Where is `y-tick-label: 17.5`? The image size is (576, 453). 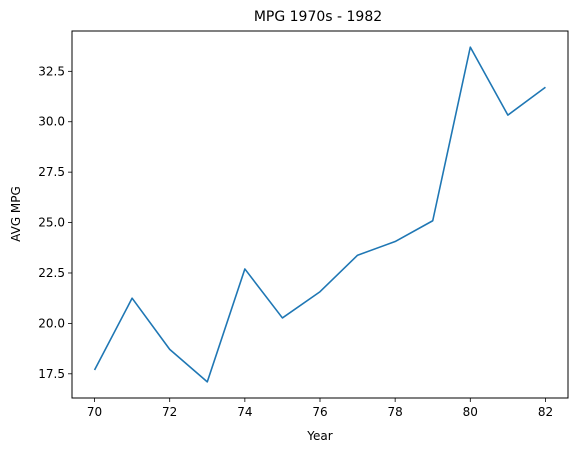
y-tick-label: 17.5 is located at coordinates (51, 374).